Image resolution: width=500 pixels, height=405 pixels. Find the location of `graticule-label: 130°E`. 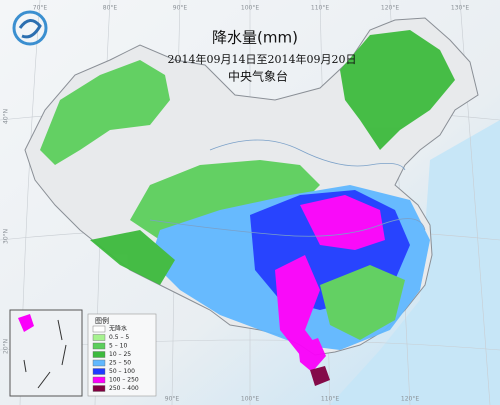

graticule-label: 130°E is located at coordinates (460, 8).